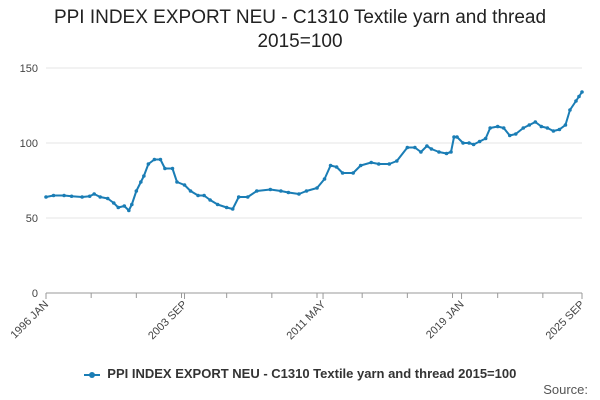 The height and width of the screenshot is (400, 600). I want to click on legend-swatch, so click(91, 374).